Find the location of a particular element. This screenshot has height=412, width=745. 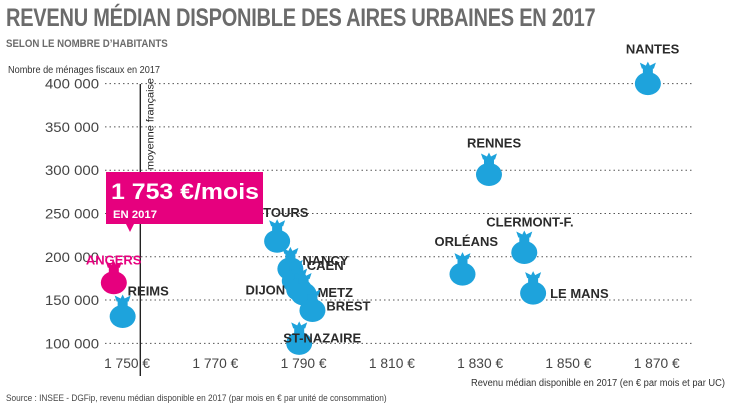

city-label: LE MANS is located at coordinates (579, 293).